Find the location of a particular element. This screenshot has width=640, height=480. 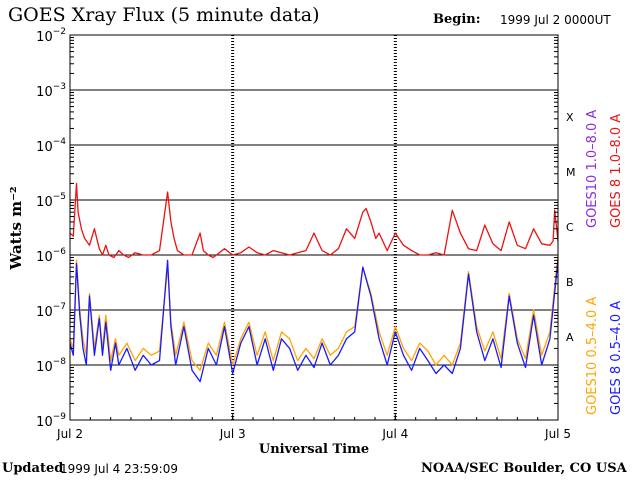

x-tick-label: Jul 2 is located at coordinates (69, 434).